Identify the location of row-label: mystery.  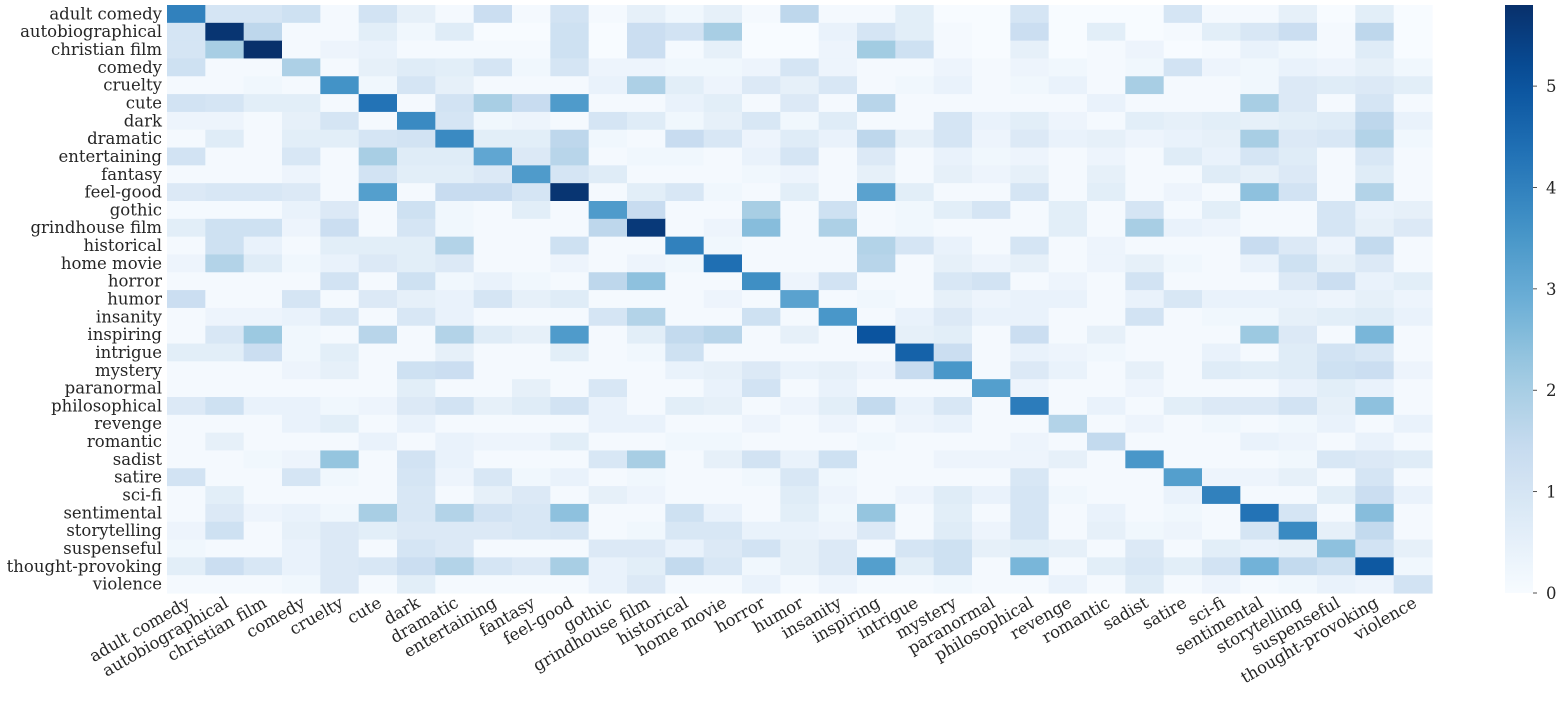
(129, 370).